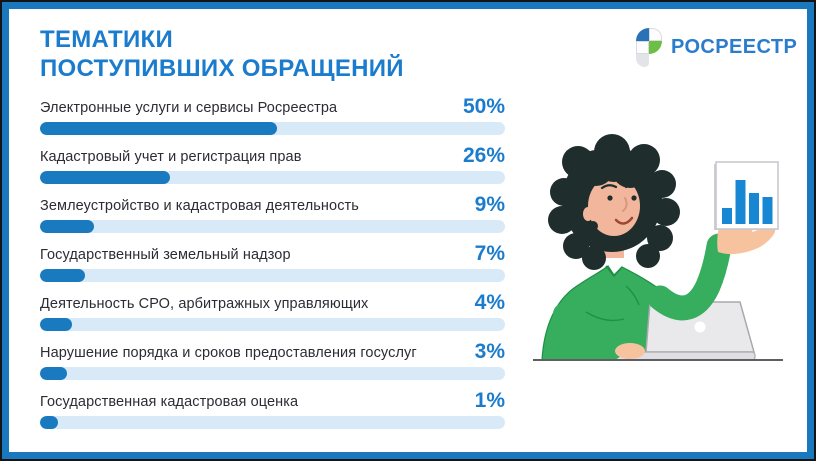  Describe the element at coordinates (642, 34) in the screenshot. I see `logo-blue-square` at that location.